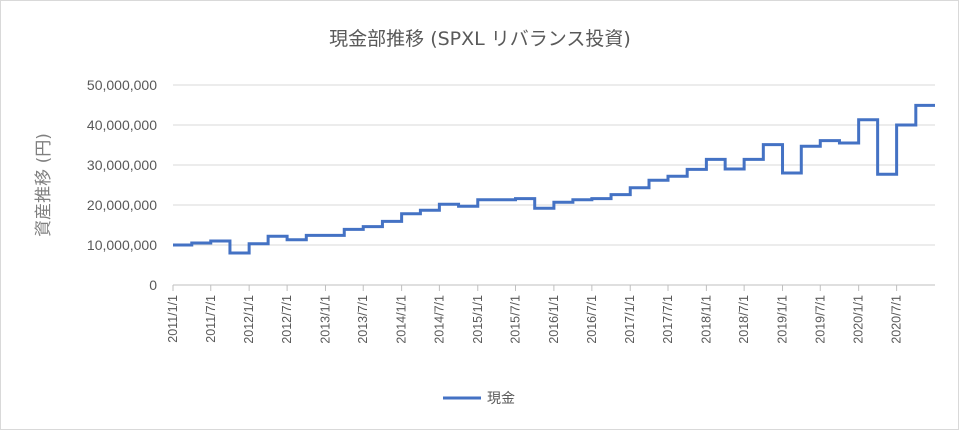 The height and width of the screenshot is (430, 959). What do you see at coordinates (783, 319) in the screenshot?
I see `x-tick-label: 2019/1/1` at bounding box center [783, 319].